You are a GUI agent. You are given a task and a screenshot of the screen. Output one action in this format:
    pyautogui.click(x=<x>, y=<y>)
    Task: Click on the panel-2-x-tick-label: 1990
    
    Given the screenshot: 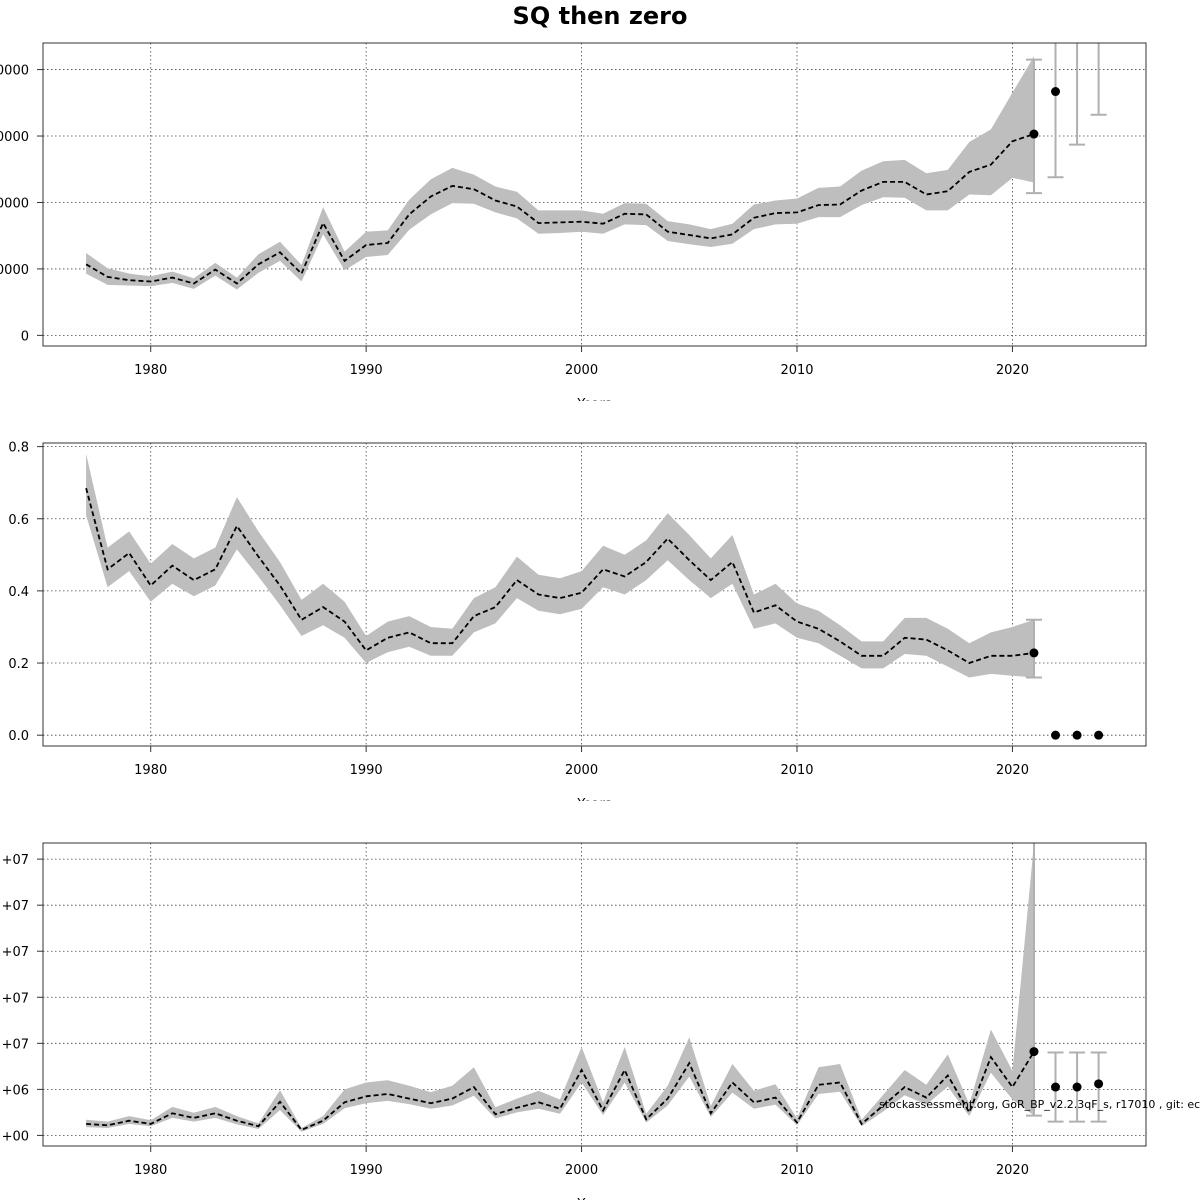 What is the action you would take?
    pyautogui.click(x=366, y=770)
    